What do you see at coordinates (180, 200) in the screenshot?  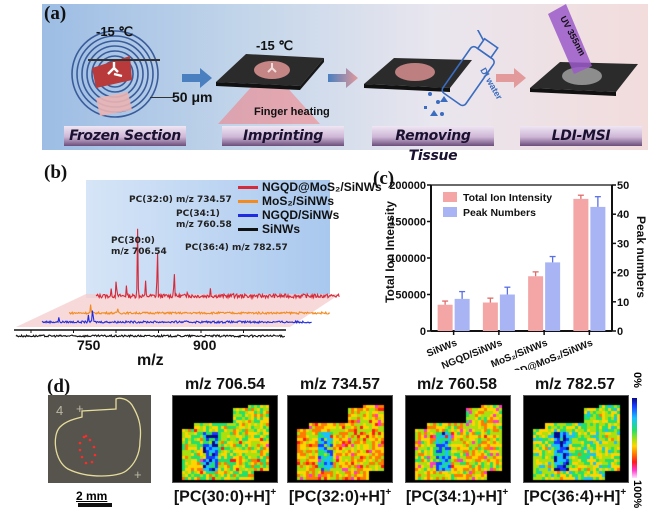 I see `peak-annotation-734: PC(32:0) m/z 734.57` at bounding box center [180, 200].